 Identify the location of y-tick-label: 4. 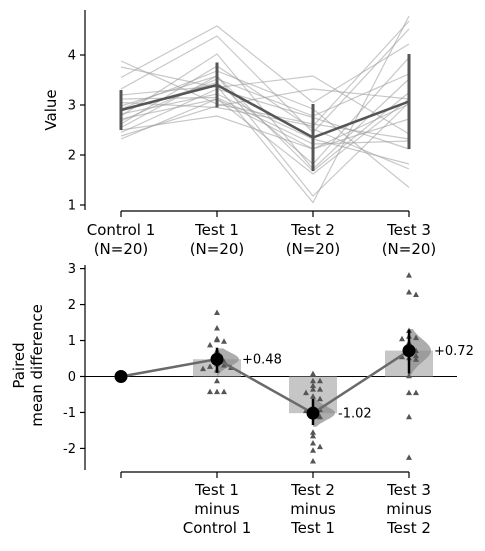
(72, 56).